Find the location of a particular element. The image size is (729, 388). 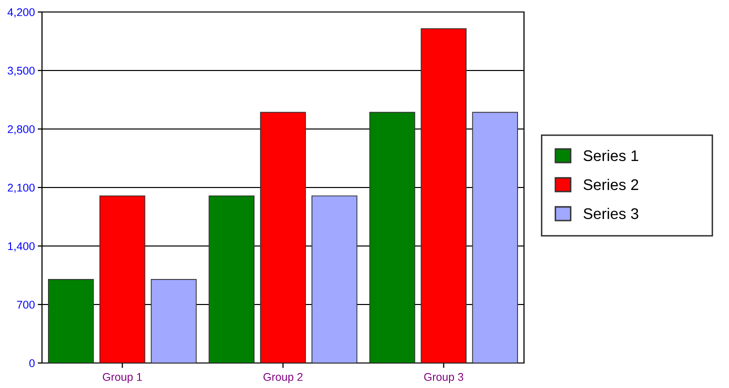

legend-label: Series 2 is located at coordinates (611, 184).